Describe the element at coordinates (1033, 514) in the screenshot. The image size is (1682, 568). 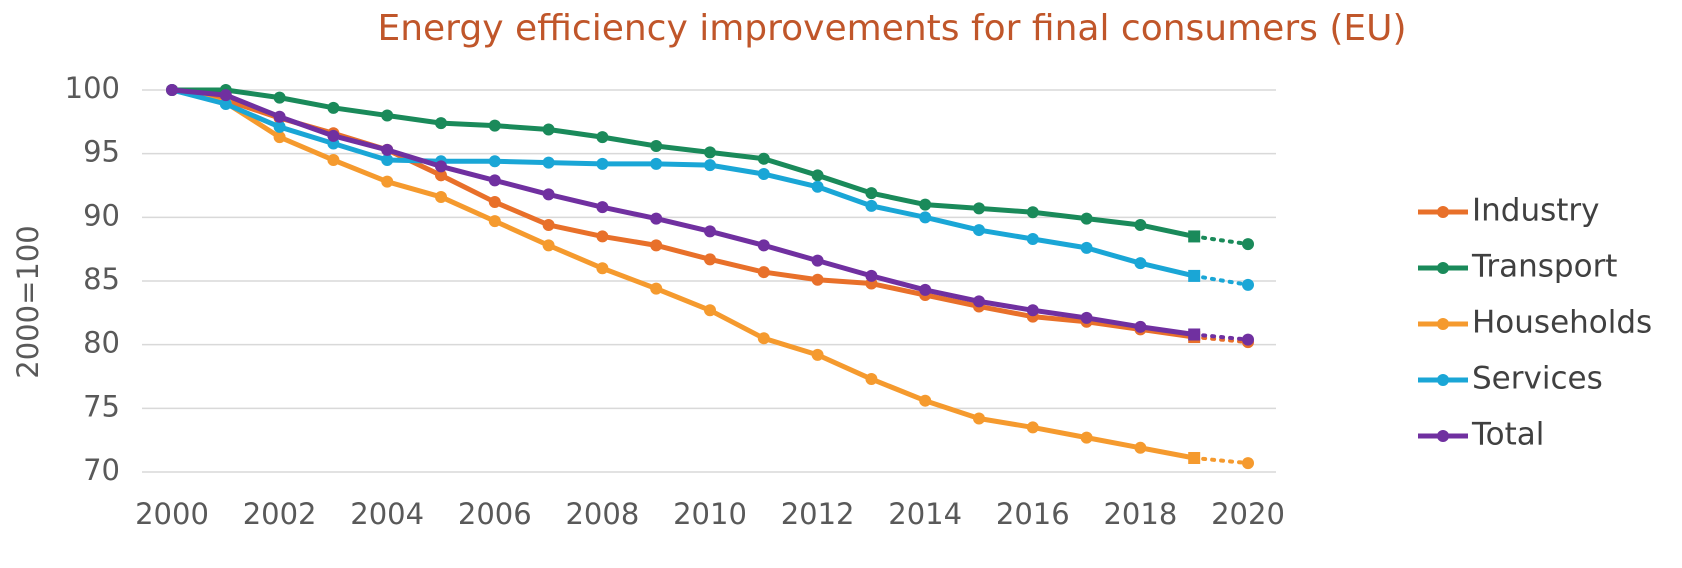
I see `x-tick-label: 2016` at that location.